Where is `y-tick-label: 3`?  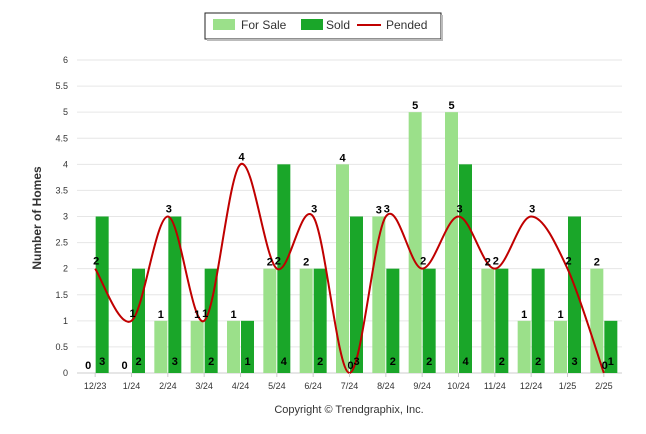
y-tick-label: 3 is located at coordinates (65, 217).